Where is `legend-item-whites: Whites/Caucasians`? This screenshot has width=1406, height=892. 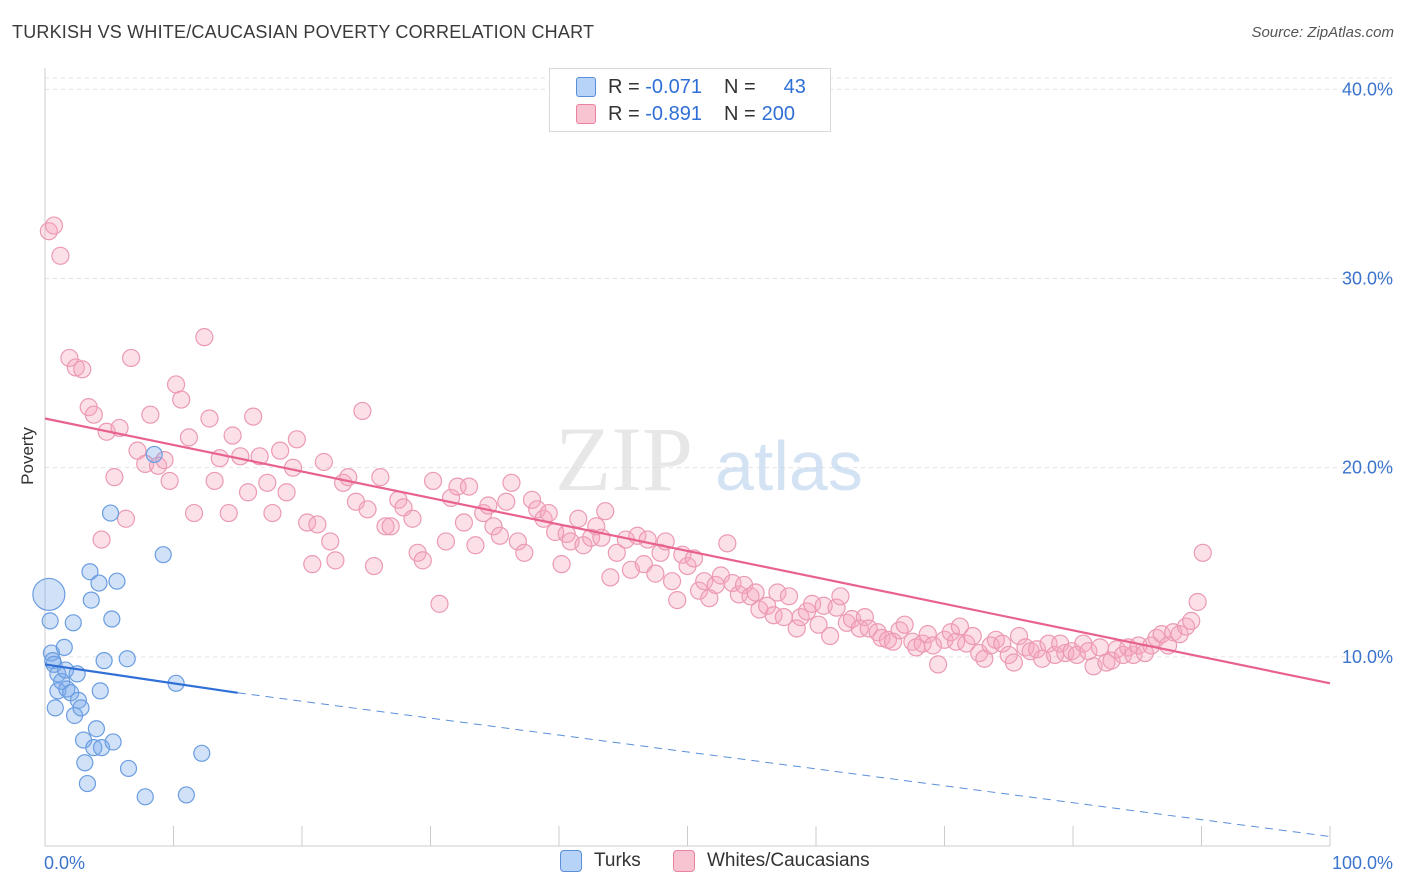 legend-item-whites: Whites/Caucasians is located at coordinates (771, 861).